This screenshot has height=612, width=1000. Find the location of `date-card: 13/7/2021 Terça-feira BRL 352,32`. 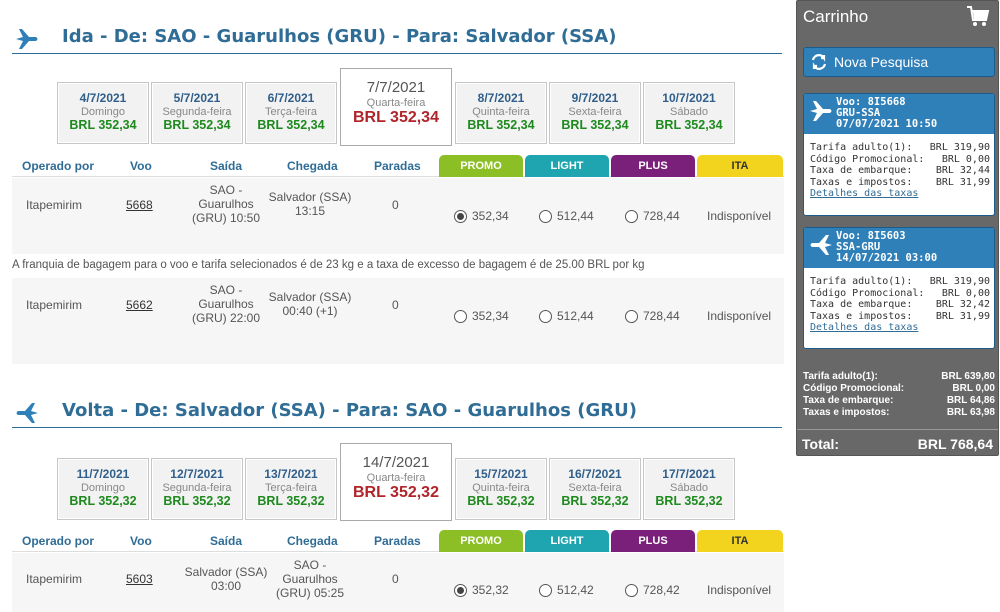

date-card: 13/7/2021 Terça-feira BRL 352,32 is located at coordinates (291, 489).